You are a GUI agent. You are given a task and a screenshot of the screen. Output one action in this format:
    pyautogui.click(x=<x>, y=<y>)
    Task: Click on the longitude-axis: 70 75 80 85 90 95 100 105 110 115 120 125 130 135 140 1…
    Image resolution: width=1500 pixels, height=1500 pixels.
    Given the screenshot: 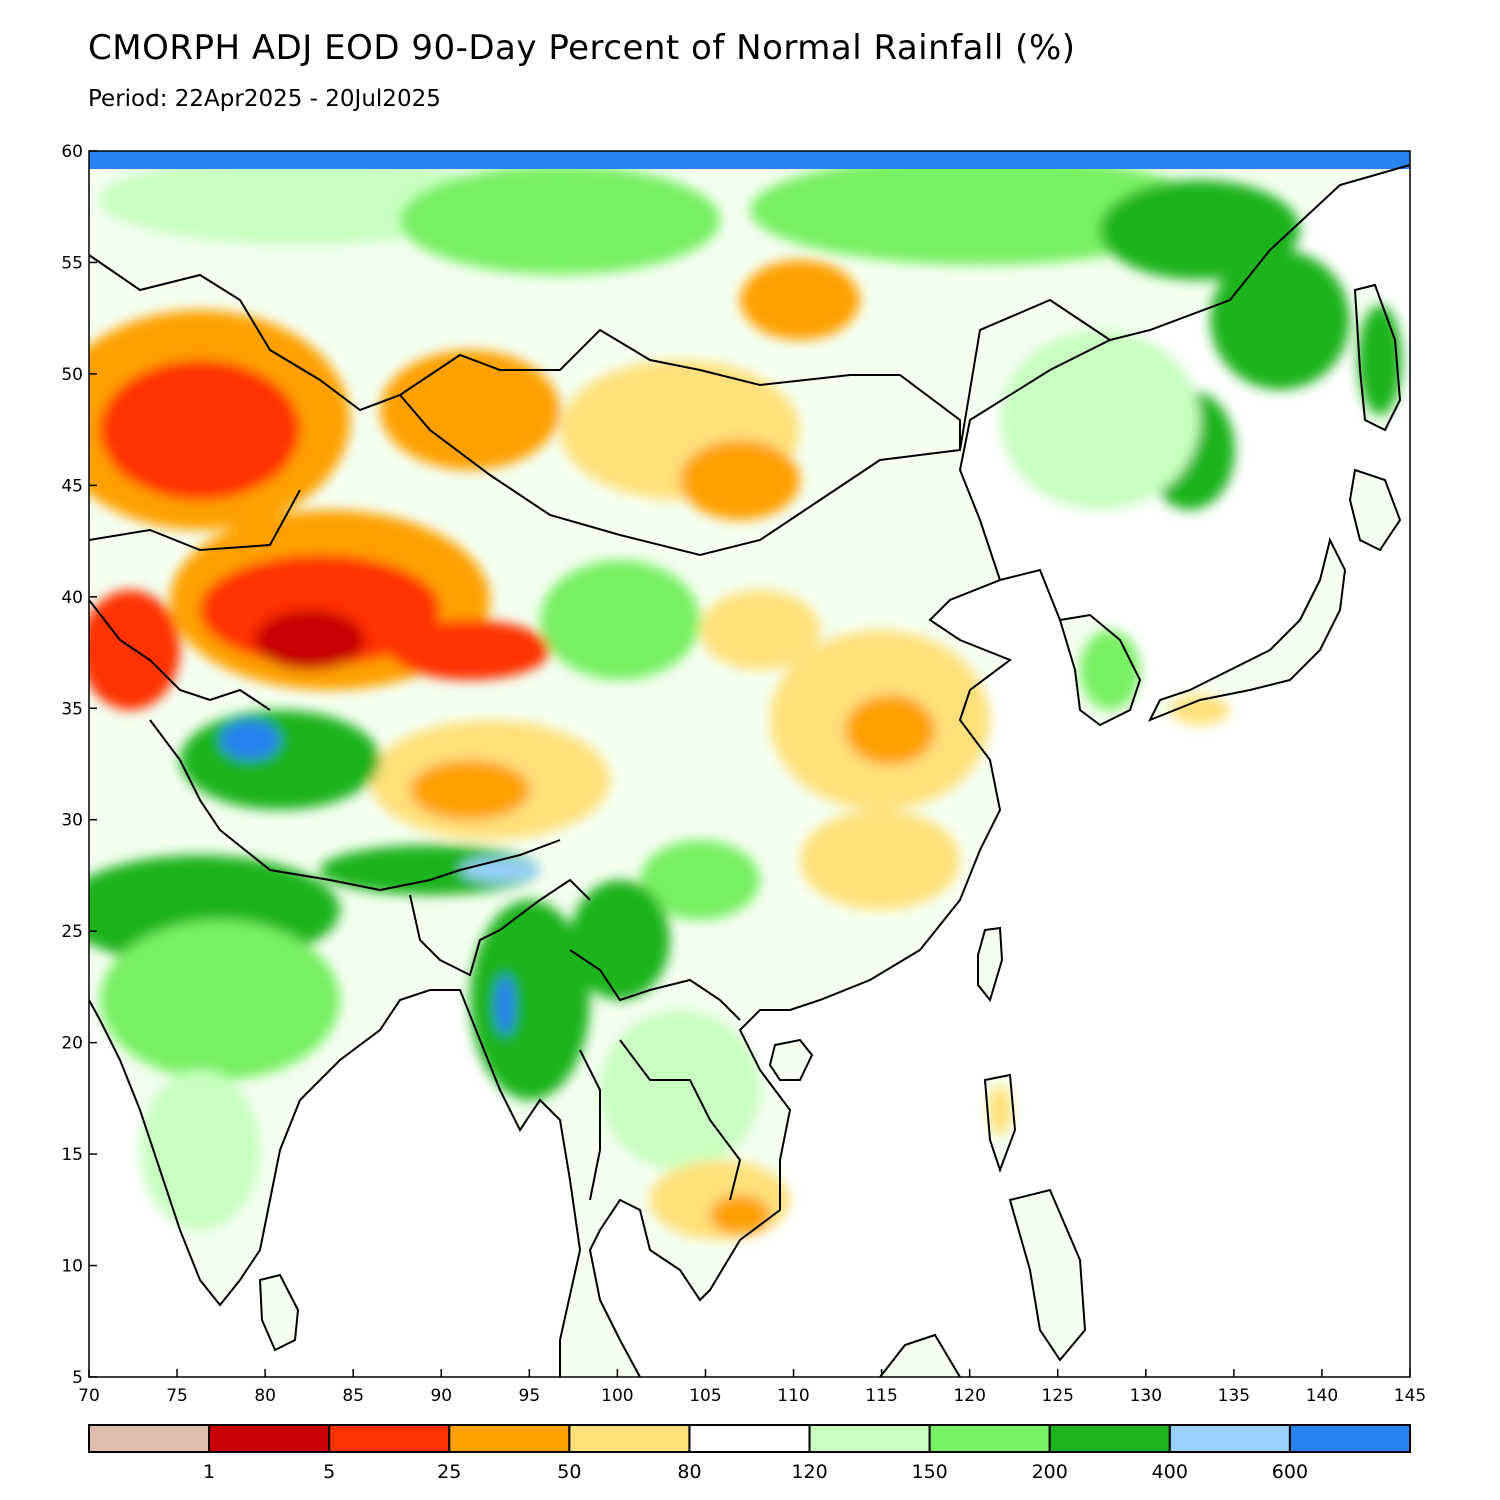 What is the action you would take?
    pyautogui.click(x=752, y=1387)
    